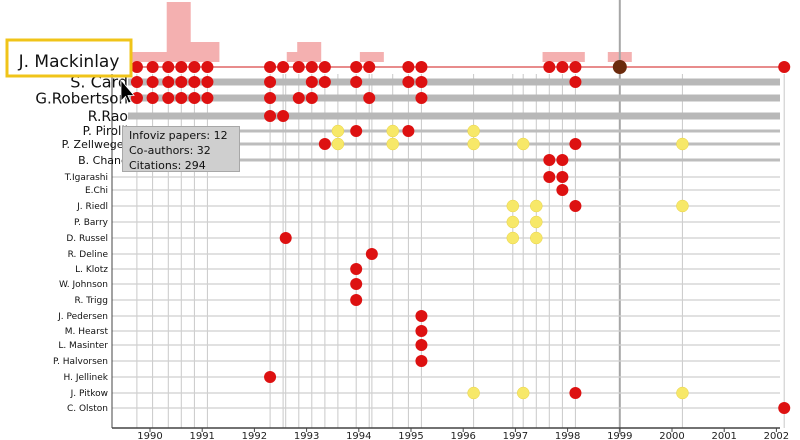 The height and width of the screenshot is (440, 800). What do you see at coordinates (87, 332) in the screenshot?
I see `coauthor-label: M. Hearst` at bounding box center [87, 332].